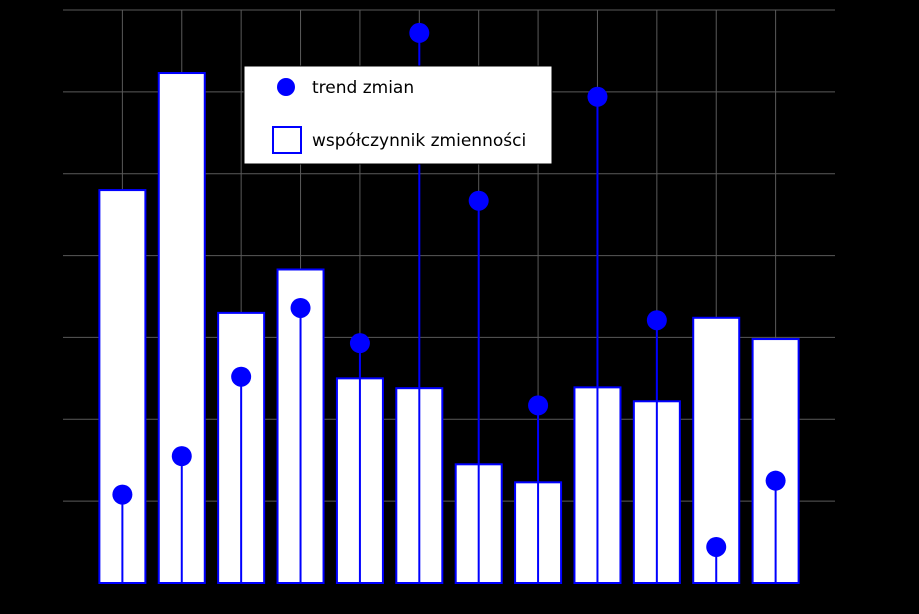  Describe the element at coordinates (287, 140) in the screenshot. I see `legend-marker-coefficient` at that location.